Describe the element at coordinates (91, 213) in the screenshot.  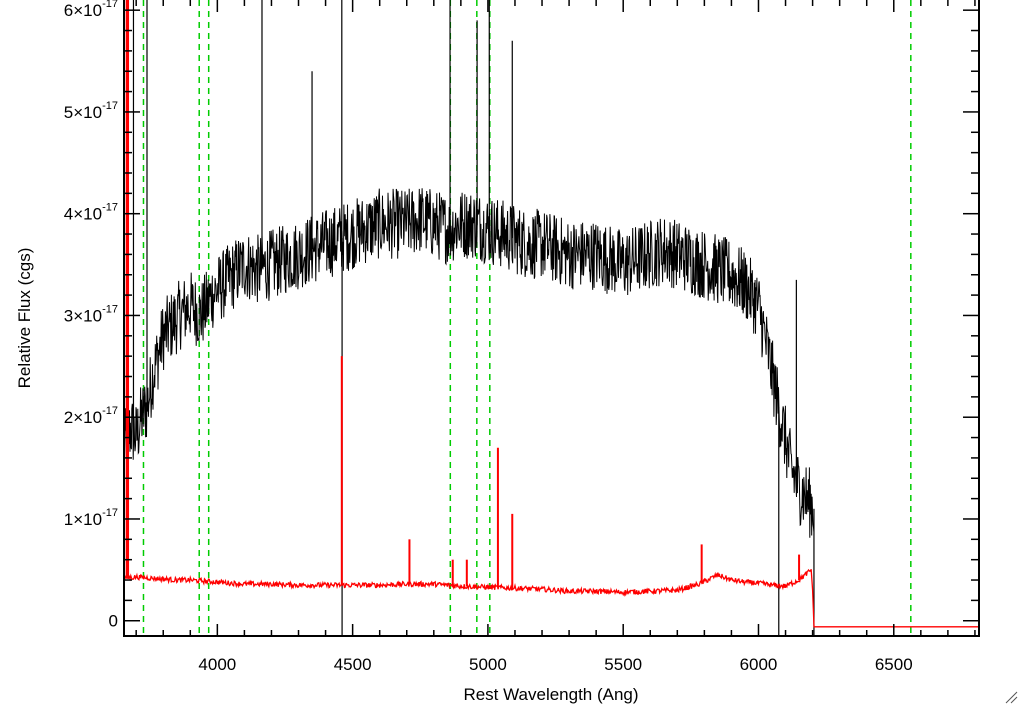
I see `y-tick-label: 4×10⁻¹⁷` at that location.